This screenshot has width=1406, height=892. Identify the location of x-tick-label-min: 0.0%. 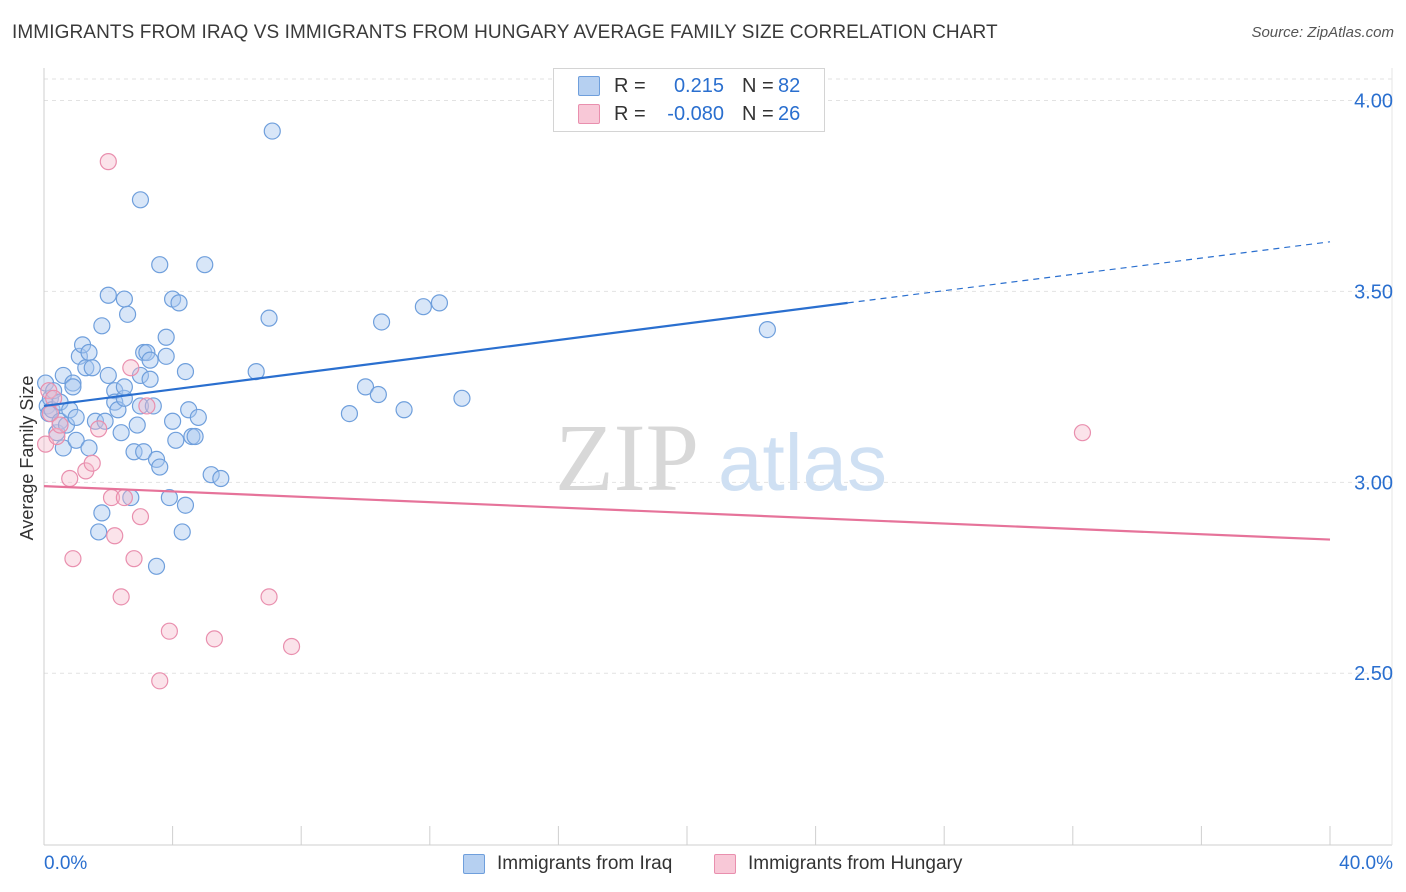
(65, 863).